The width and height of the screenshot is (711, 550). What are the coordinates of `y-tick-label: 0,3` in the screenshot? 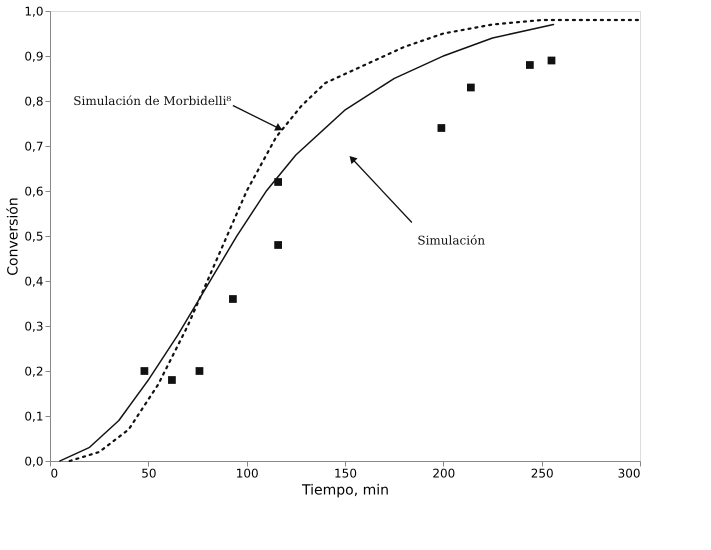 It's located at (34, 327).